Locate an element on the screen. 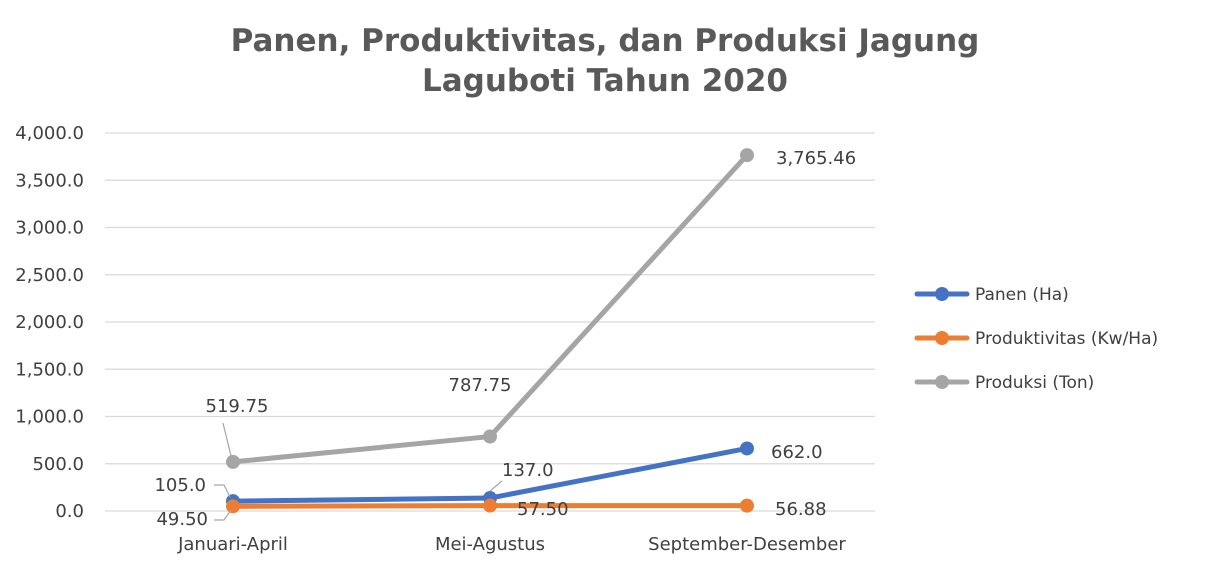 The image size is (1215, 575). data-label: 787.75 is located at coordinates (480, 385).